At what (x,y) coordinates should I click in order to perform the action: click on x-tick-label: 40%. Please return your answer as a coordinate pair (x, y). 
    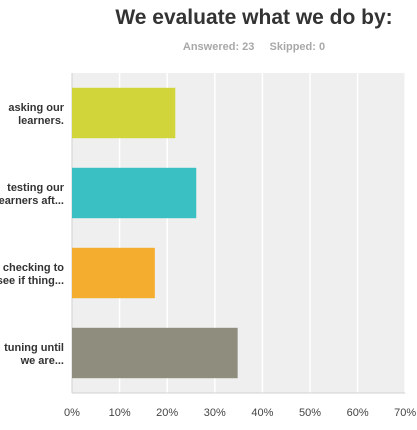
    Looking at the image, I should click on (262, 413).